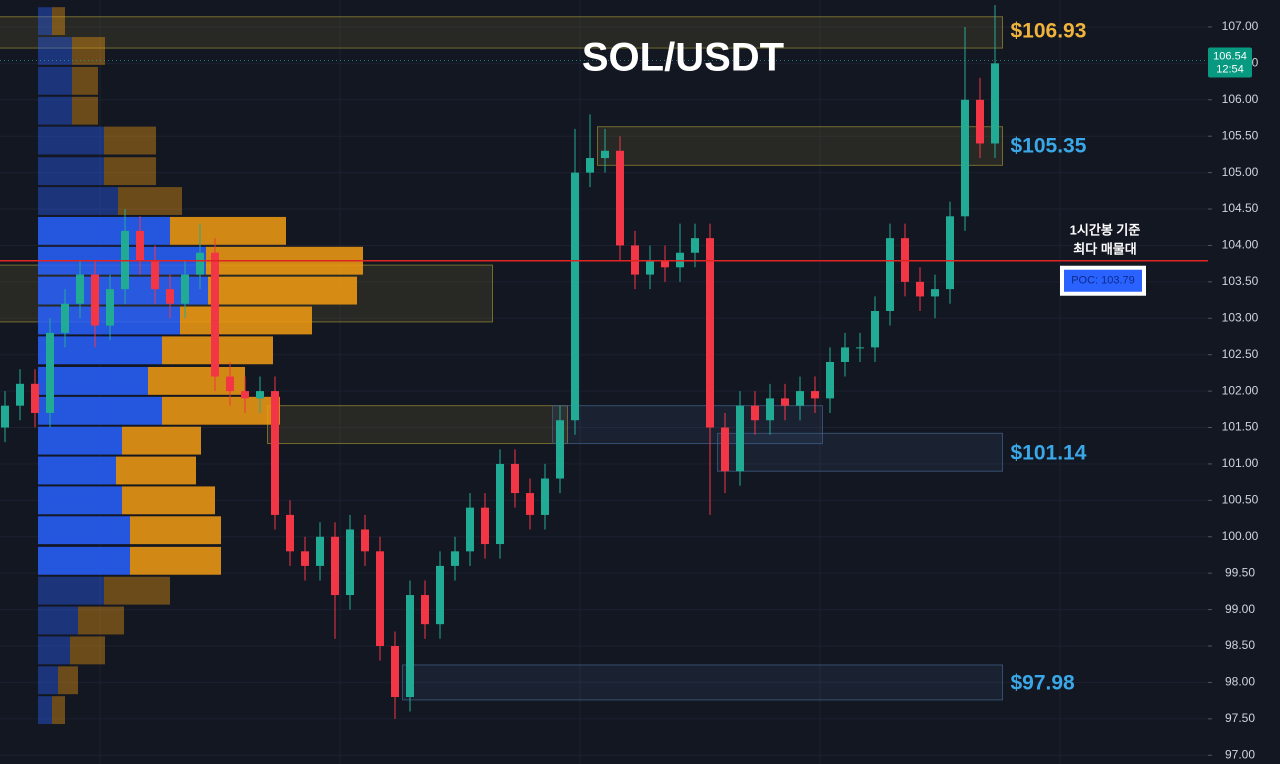  What do you see at coordinates (1240, 245) in the screenshot?
I see `y-tick-label: 104.00` at bounding box center [1240, 245].